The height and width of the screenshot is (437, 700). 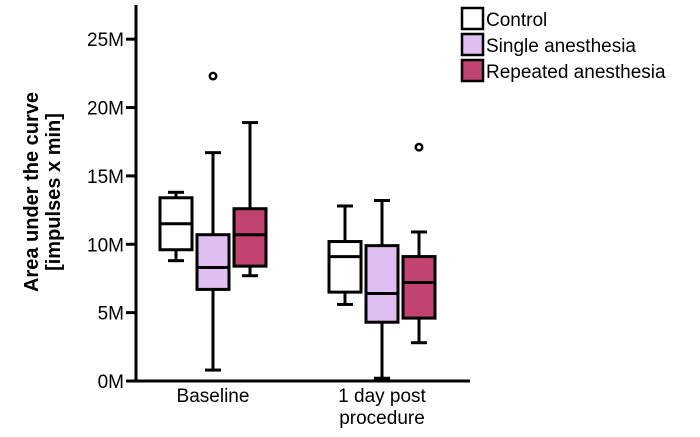 What do you see at coordinates (105, 109) in the screenshot?
I see `y-tick-label: 20M` at bounding box center [105, 109].